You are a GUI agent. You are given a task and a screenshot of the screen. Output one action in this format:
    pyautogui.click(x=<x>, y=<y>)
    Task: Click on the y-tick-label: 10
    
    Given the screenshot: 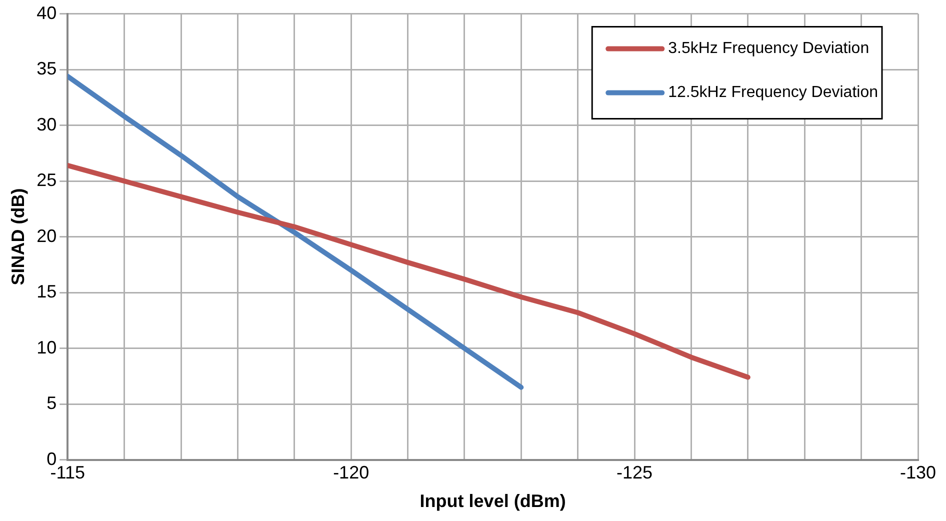 What is the action you would take?
    pyautogui.click(x=46, y=347)
    